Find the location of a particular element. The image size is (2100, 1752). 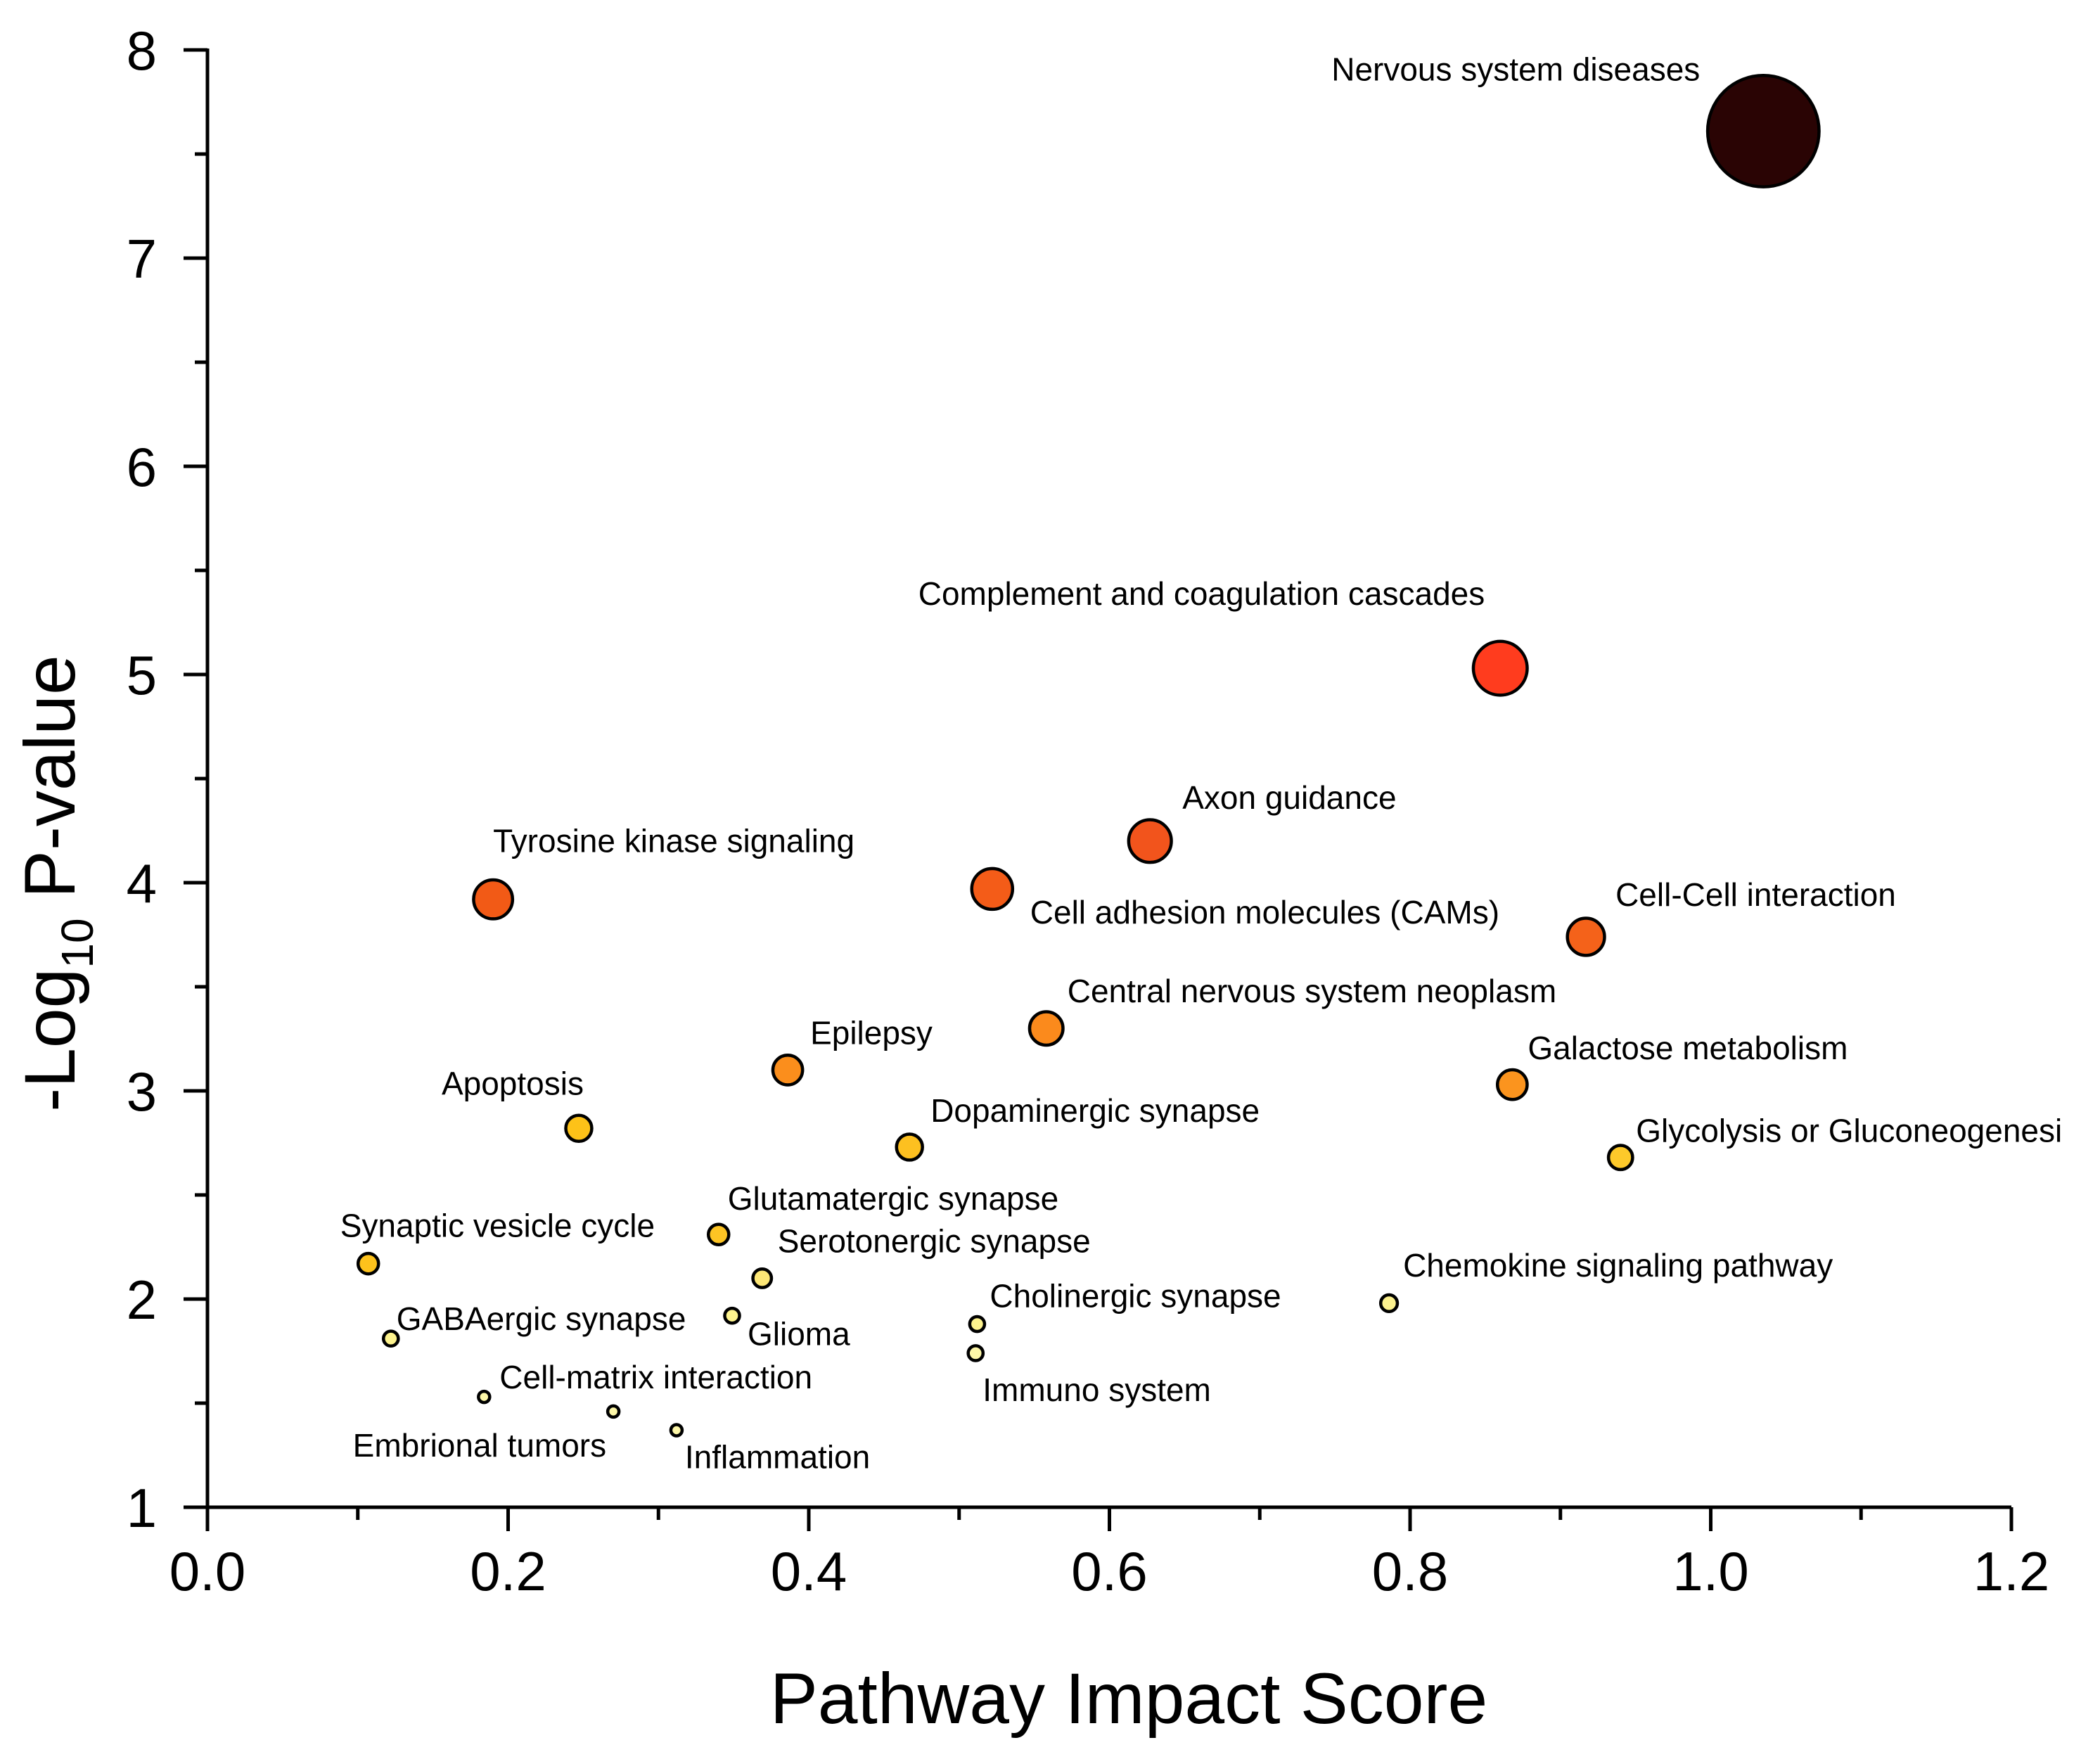

point-label: GABAergic synapse is located at coordinates (542, 1318).